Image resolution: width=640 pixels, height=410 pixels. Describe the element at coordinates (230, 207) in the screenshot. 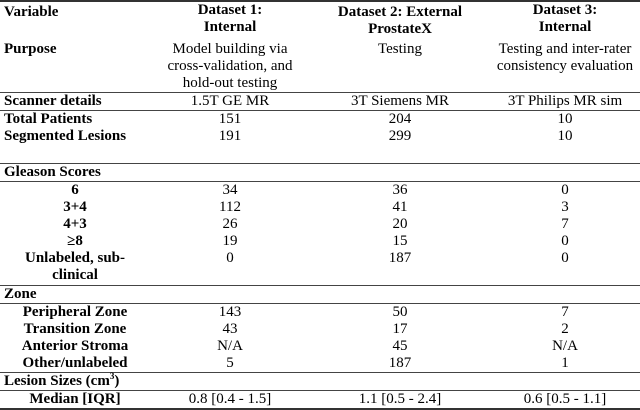

I see `cell: 112` at that location.